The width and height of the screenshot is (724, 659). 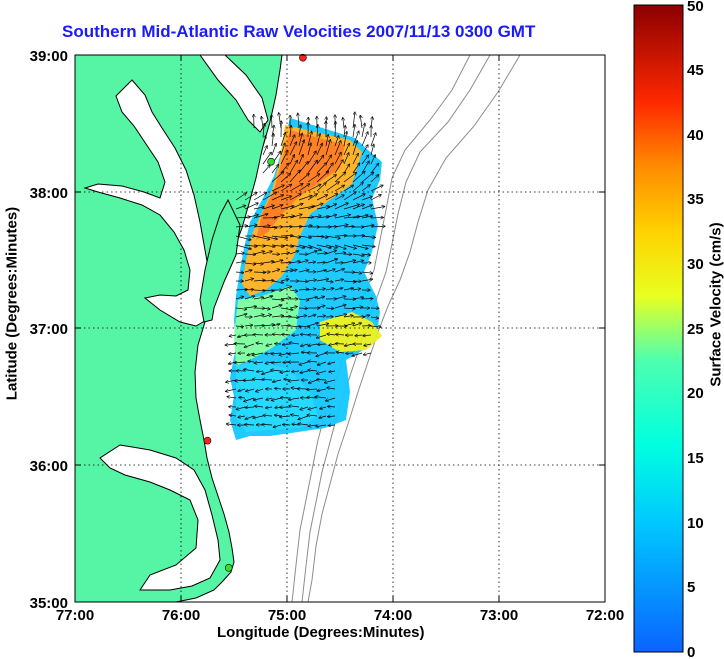 I want to click on y-tick-labels: 35:00 36:00 37:00 38:00 39:00, so click(x=49, y=330).